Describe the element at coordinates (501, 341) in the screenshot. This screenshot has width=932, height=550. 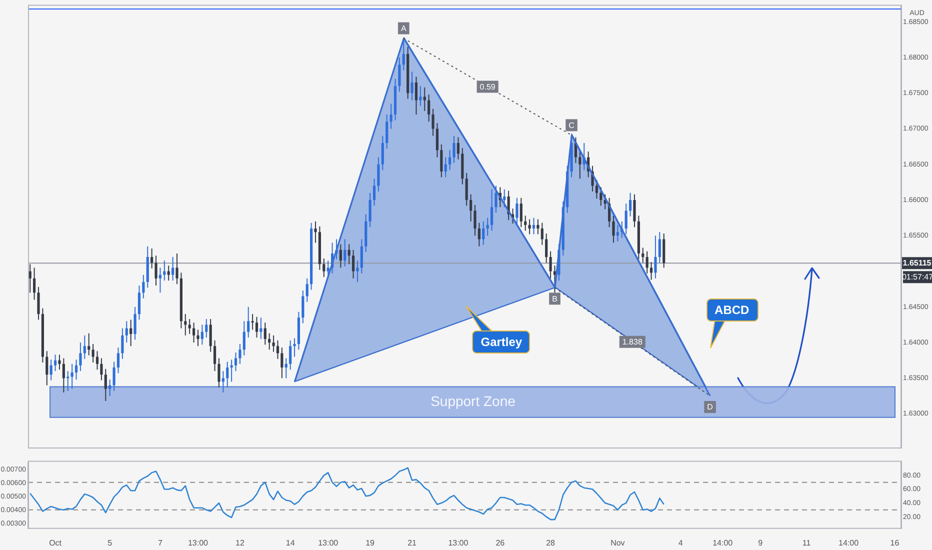
I see `annotation: Gartley` at that location.